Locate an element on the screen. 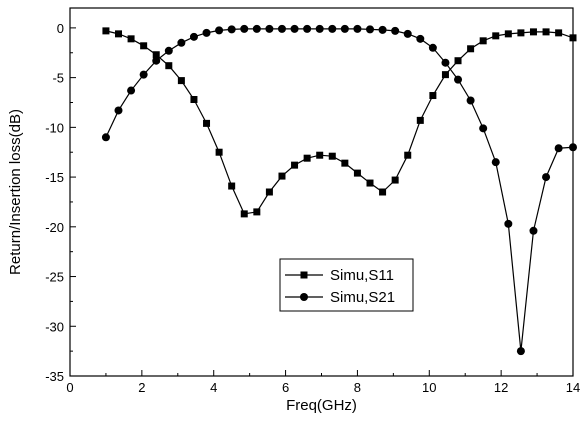  y-tick-label: -30 is located at coordinates (54, 326).